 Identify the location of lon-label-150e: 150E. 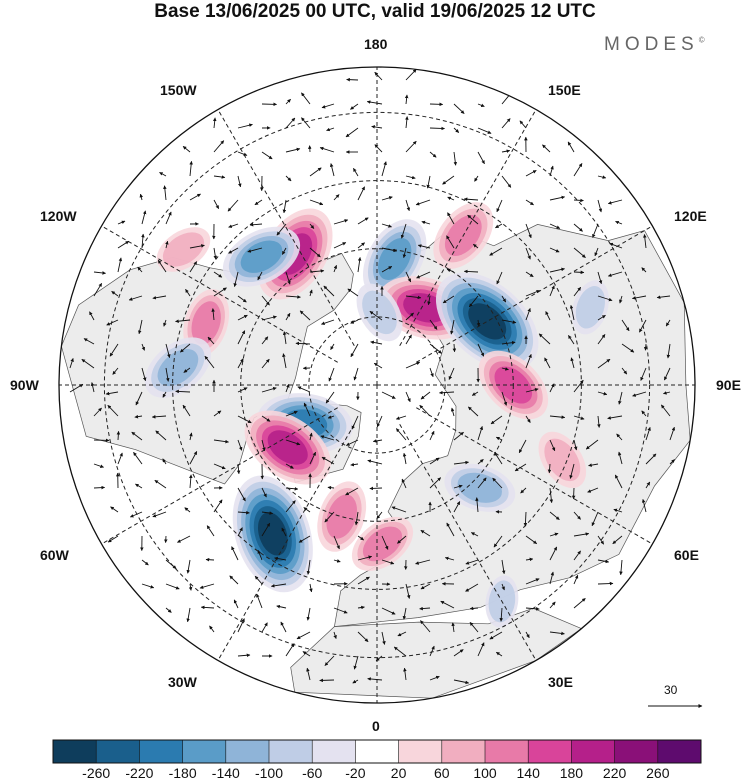
(564, 90).